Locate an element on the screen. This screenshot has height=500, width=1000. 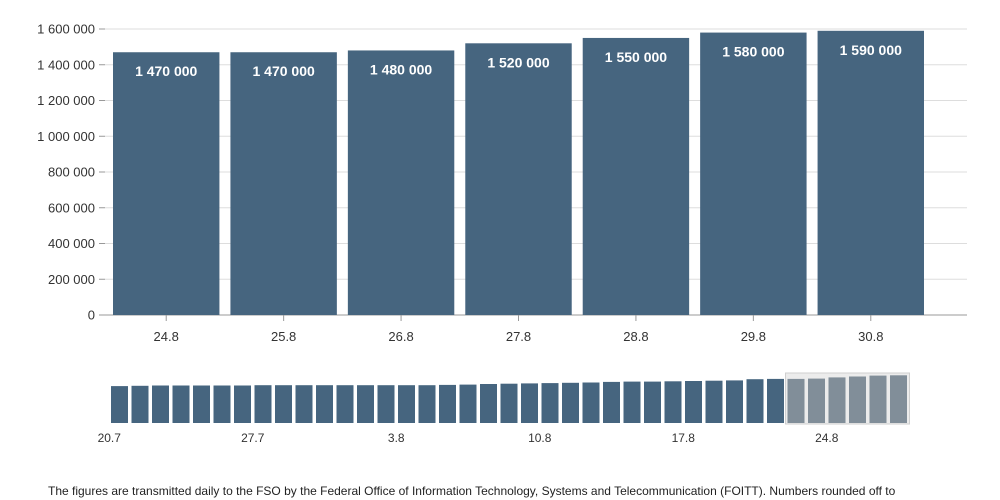
overview-tick-label: 10.8 is located at coordinates (540, 438).